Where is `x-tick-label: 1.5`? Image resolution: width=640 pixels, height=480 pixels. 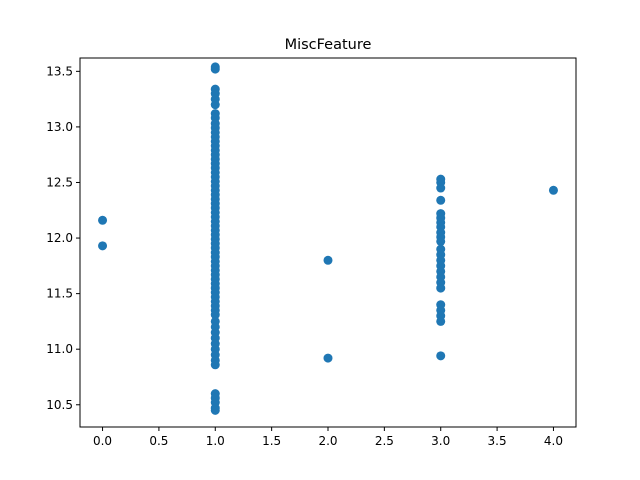 x-tick-label: 1.5 is located at coordinates (271, 441).